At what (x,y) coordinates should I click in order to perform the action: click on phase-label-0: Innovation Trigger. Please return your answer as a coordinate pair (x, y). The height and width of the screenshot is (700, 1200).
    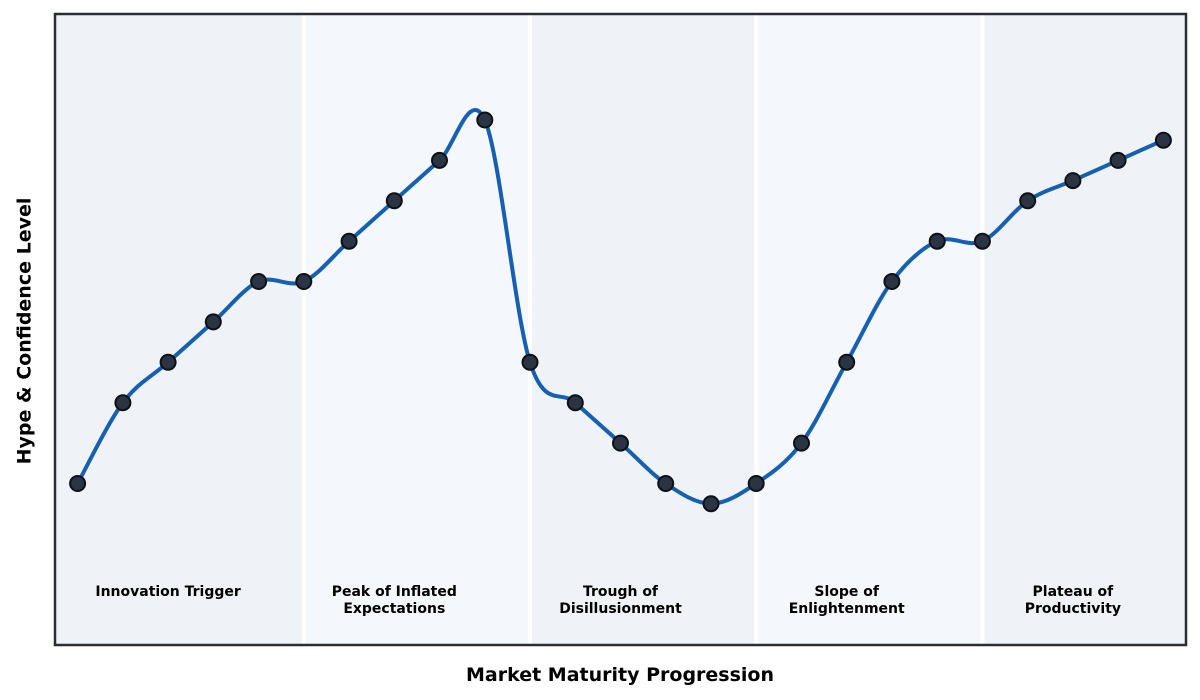
    Looking at the image, I should click on (168, 592).